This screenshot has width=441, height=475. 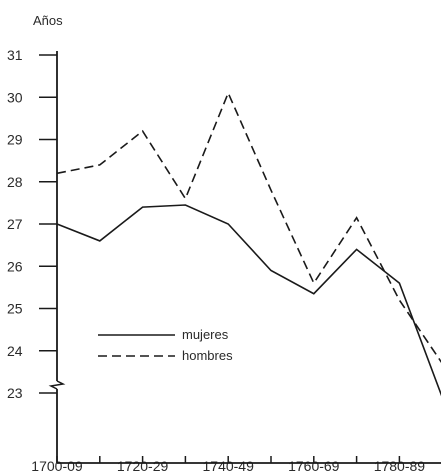 I want to click on y-tick-label: 26, so click(x=15, y=266).